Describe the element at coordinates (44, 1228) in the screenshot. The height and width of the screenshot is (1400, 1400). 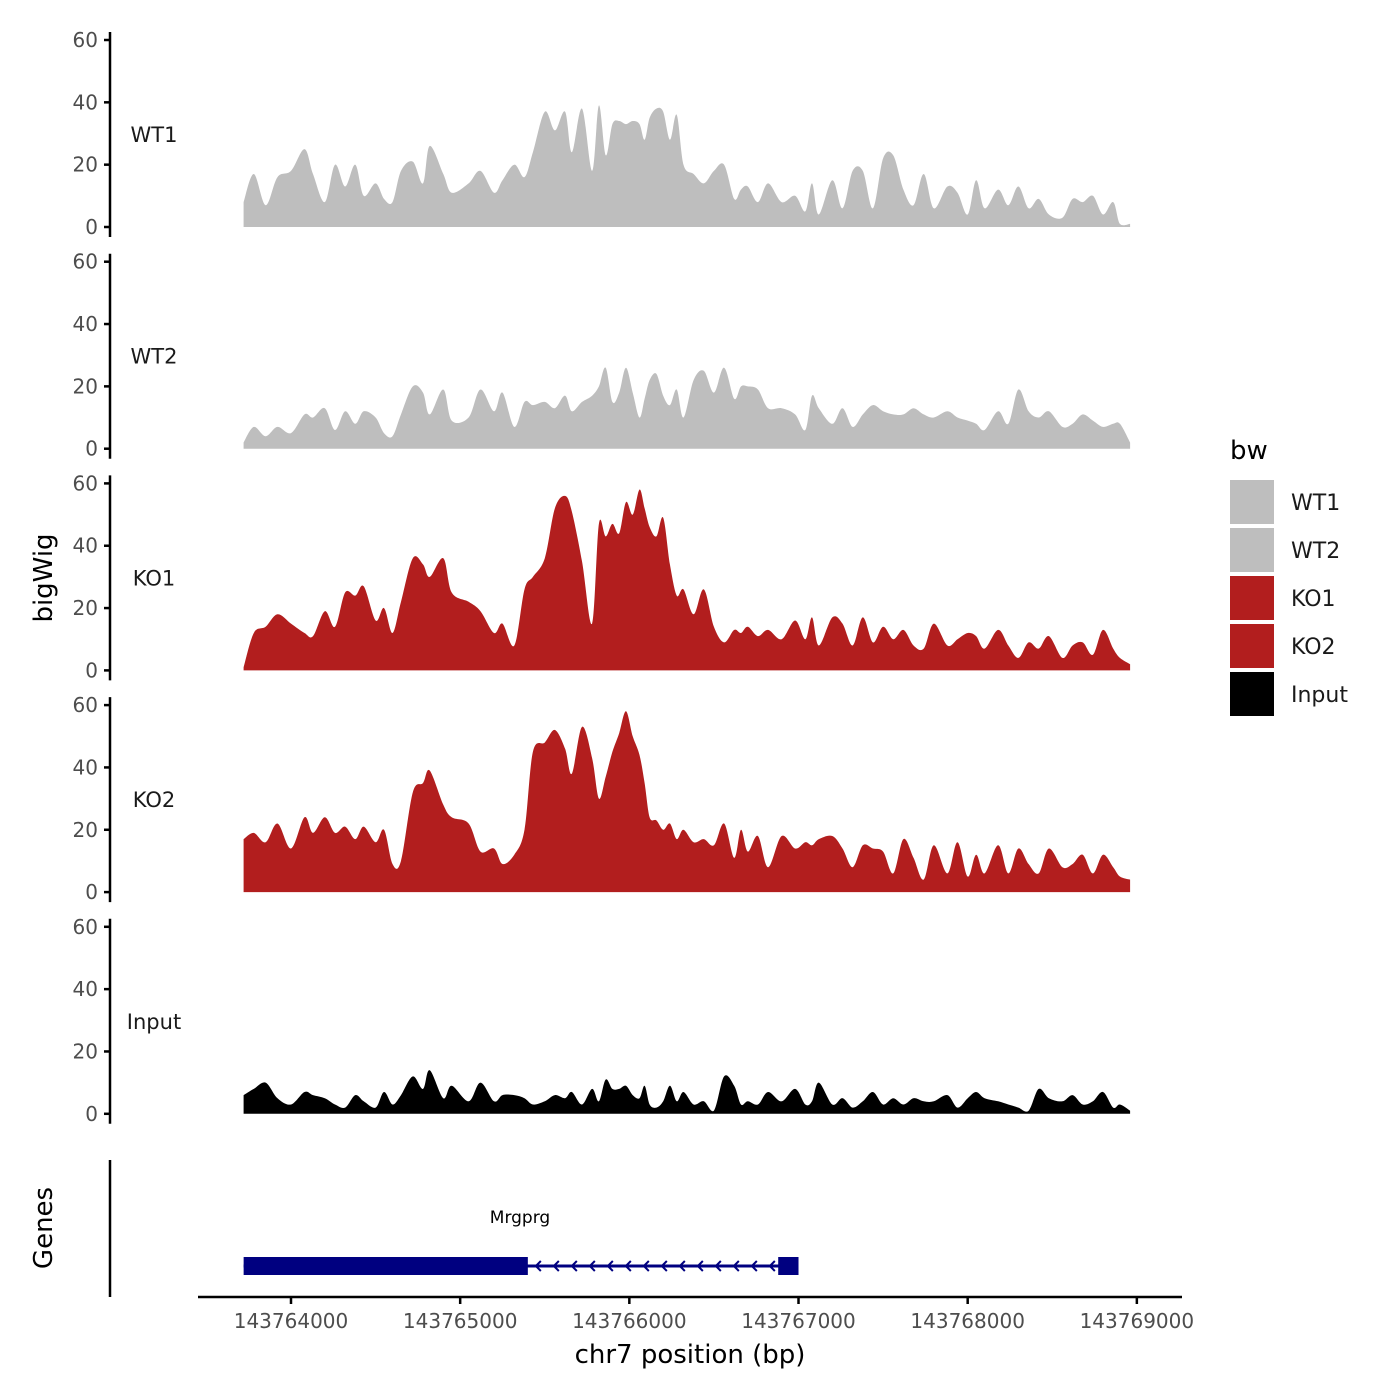
I see `genes-axis-title: Genes` at that location.